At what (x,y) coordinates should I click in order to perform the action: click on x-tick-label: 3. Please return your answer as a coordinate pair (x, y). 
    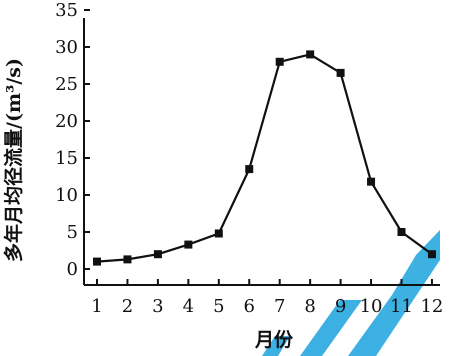
    Looking at the image, I should click on (157, 306).